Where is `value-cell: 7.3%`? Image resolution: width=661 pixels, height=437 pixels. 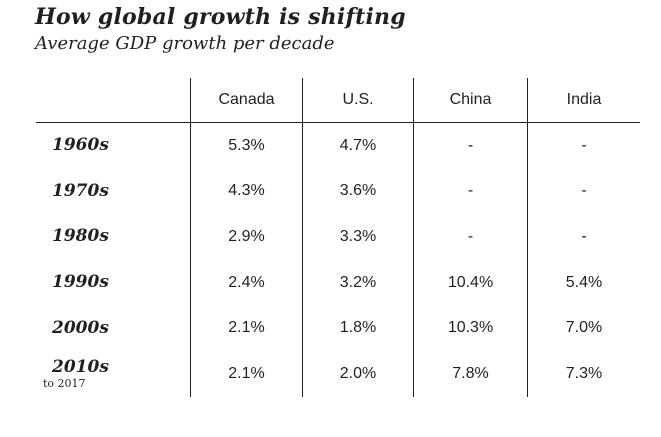
value-cell: 7.3% is located at coordinates (583, 374).